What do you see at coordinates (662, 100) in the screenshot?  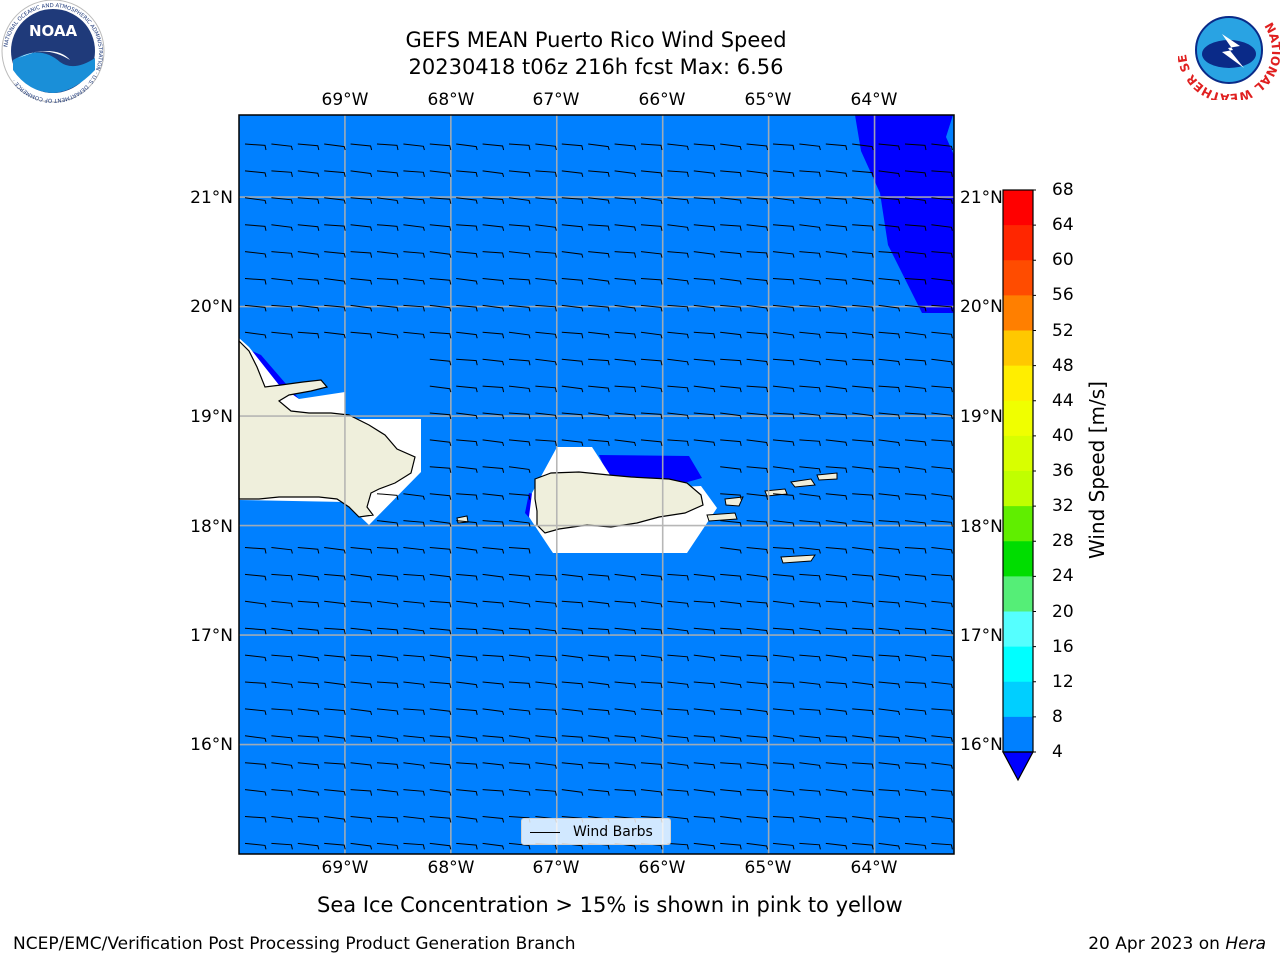 I see `lon-label-top: 66°W` at bounding box center [662, 100].